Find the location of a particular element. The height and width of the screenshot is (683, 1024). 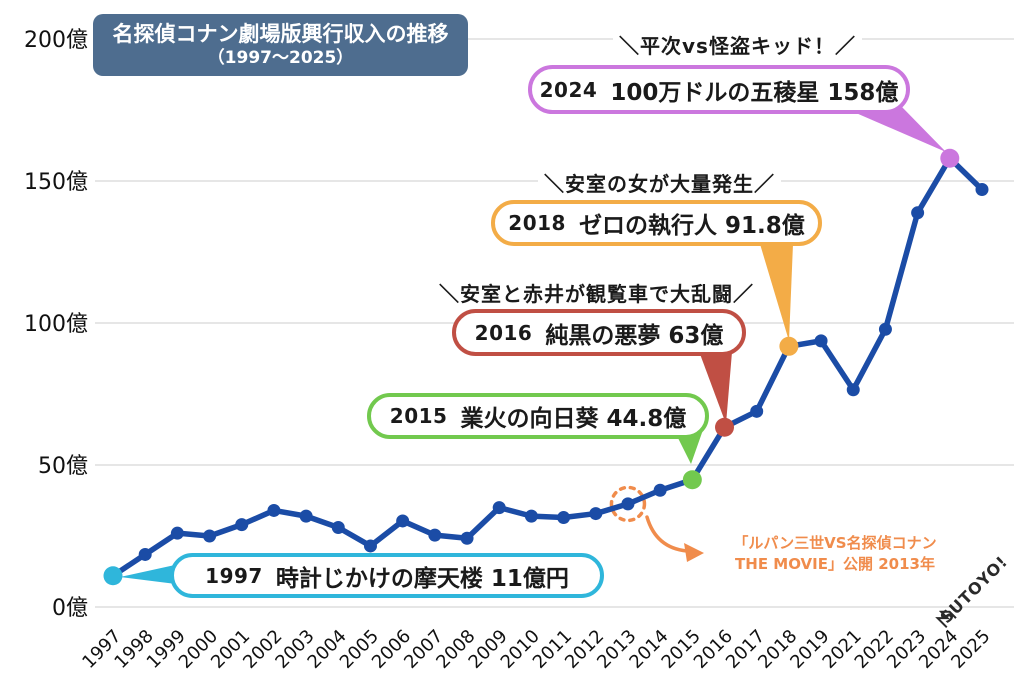

callout-year: 2018 is located at coordinates (537, 223).